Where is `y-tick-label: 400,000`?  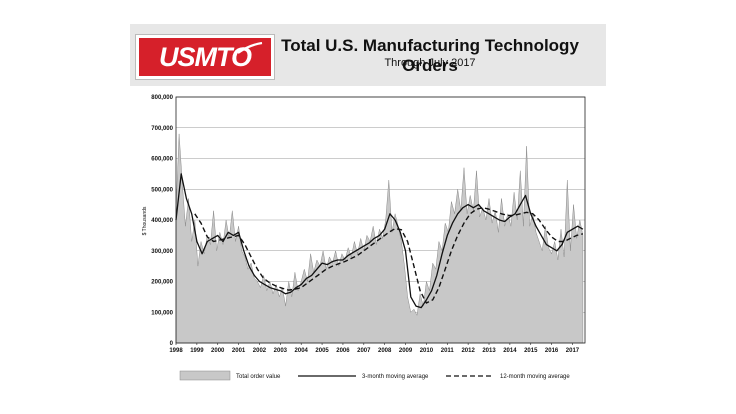
y-tick-label: 400,000 is located at coordinates (162, 221).